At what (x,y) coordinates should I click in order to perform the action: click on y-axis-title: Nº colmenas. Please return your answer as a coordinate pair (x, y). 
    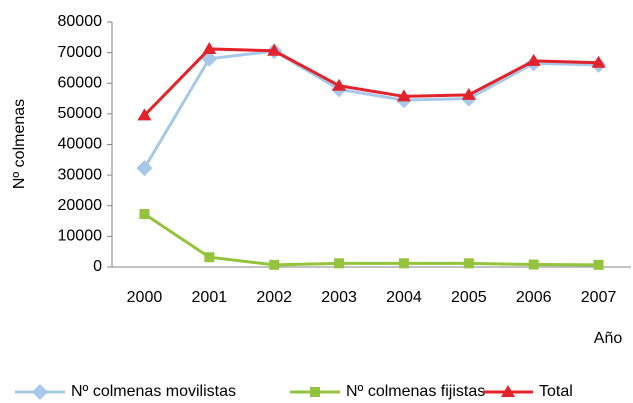
    Looking at the image, I should click on (19, 144).